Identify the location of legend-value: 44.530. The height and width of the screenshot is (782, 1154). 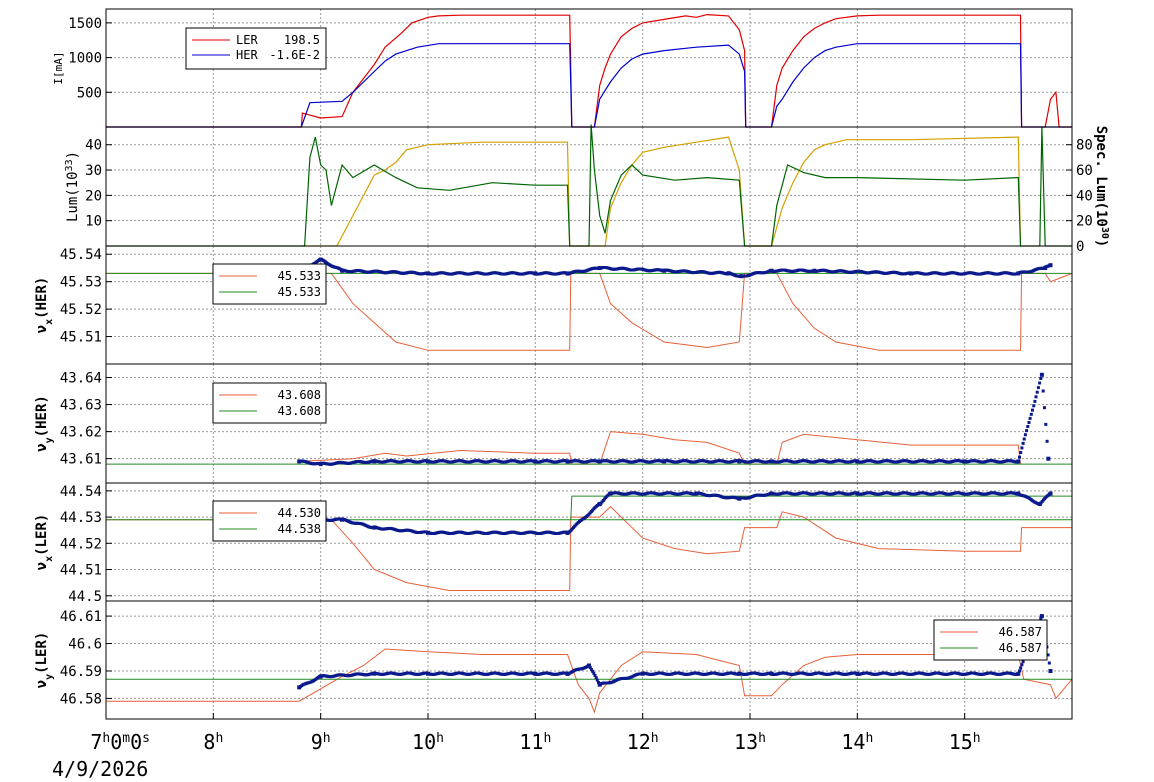
(299, 513).